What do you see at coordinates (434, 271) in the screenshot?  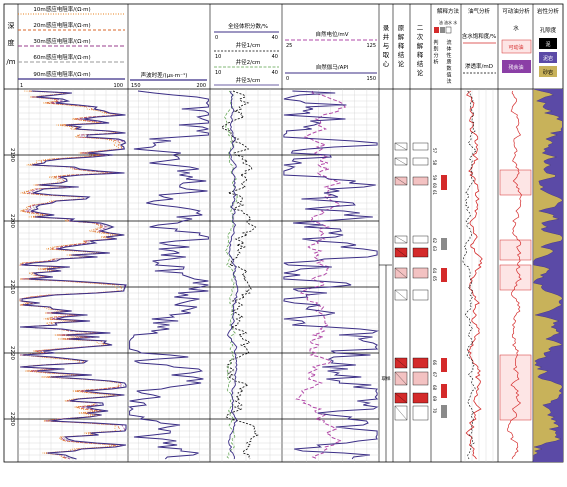 I see `layer-number-7: 64` at bounding box center [434, 271].